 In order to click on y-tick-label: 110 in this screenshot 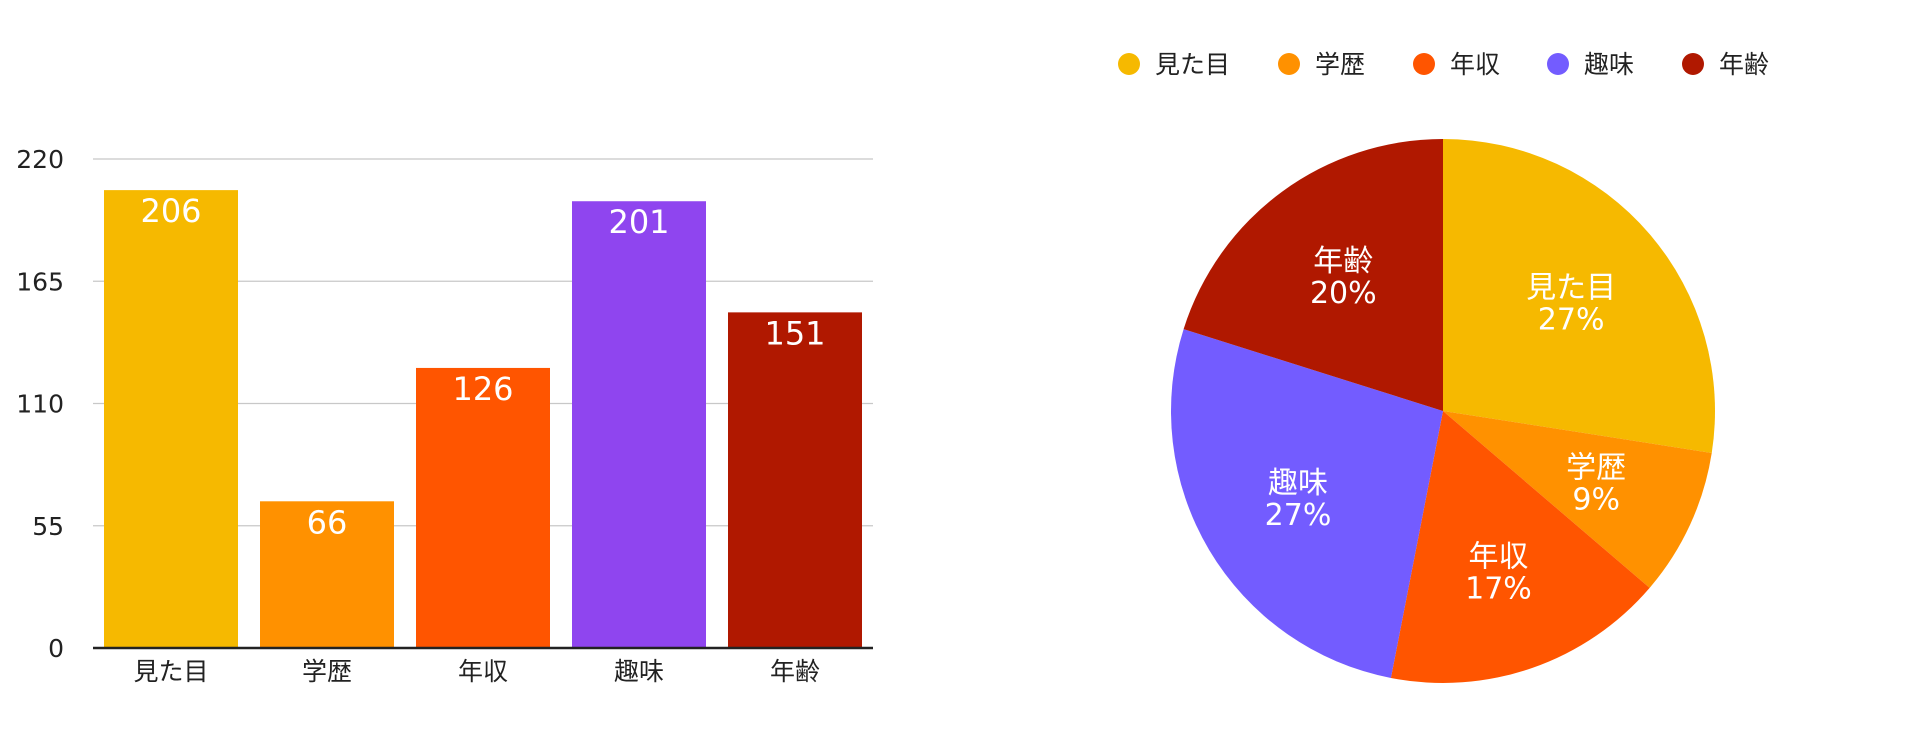, I will do `click(40, 404)`.